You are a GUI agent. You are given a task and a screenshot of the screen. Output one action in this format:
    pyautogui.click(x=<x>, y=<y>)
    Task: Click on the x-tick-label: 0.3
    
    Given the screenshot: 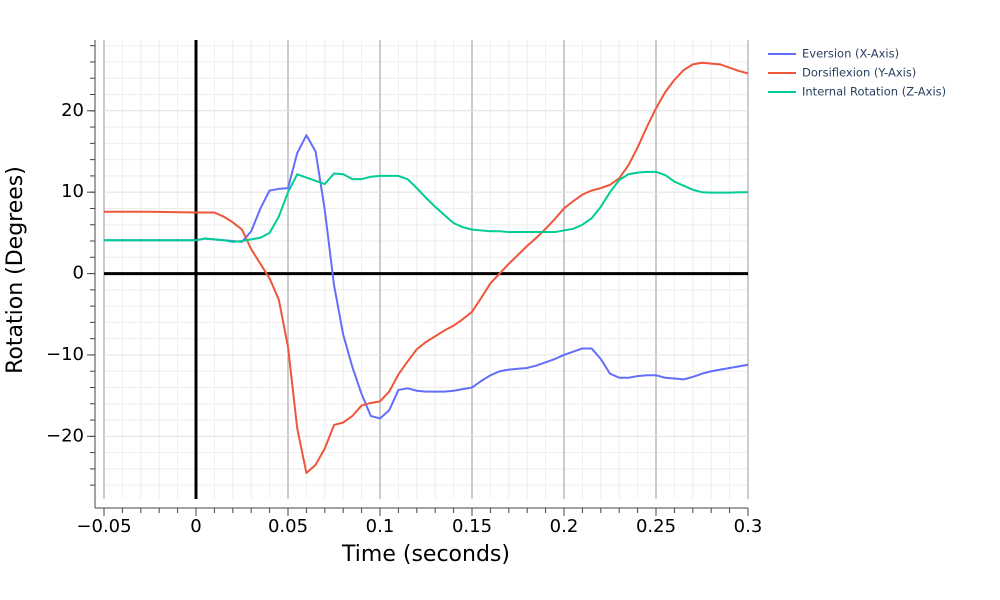 What is the action you would take?
    pyautogui.click(x=748, y=526)
    